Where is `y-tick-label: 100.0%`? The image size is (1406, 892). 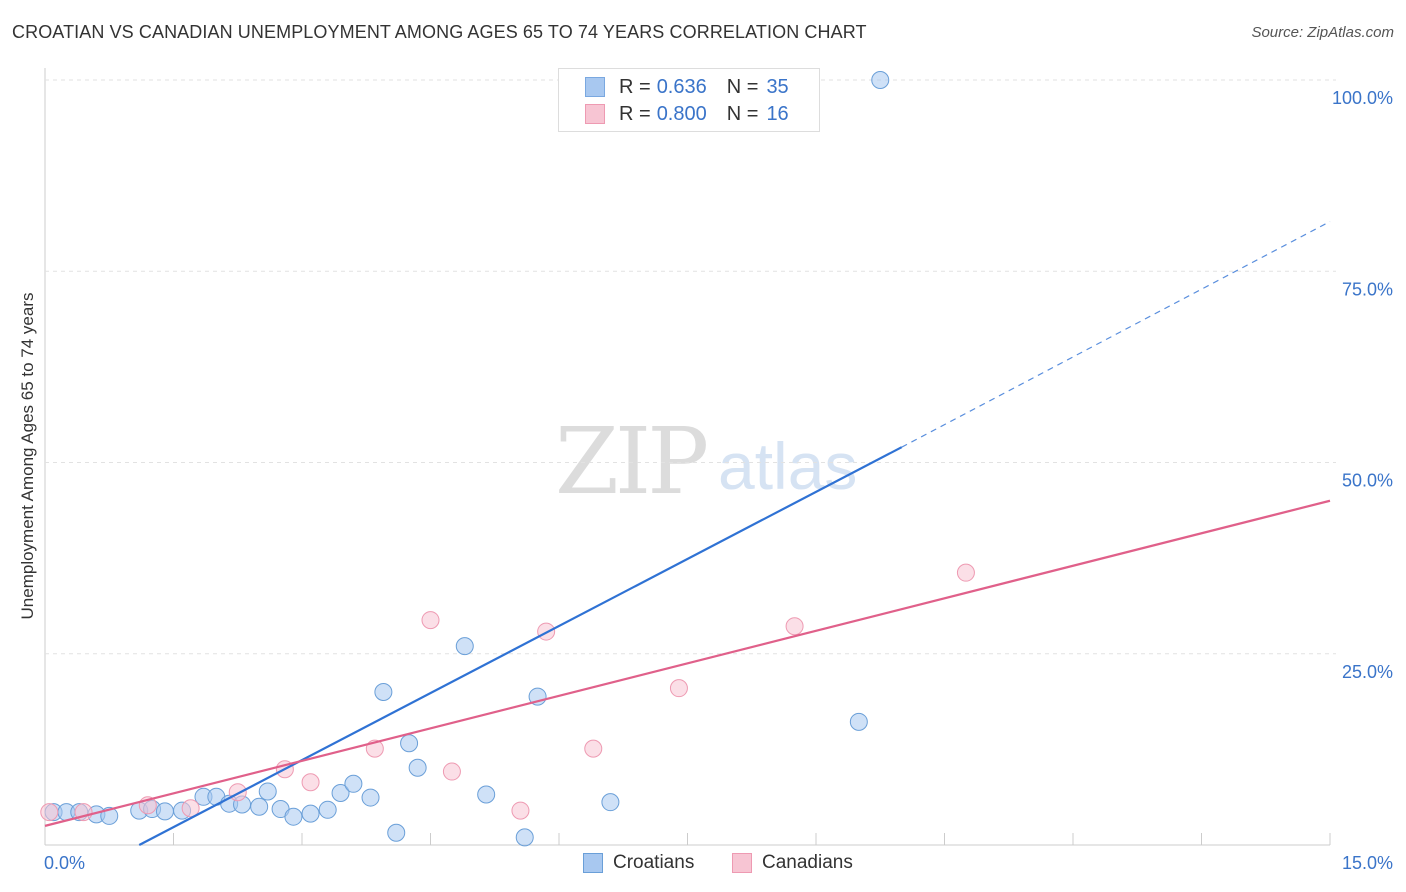
y-tick-label: 100.0% is located at coordinates (1362, 98).